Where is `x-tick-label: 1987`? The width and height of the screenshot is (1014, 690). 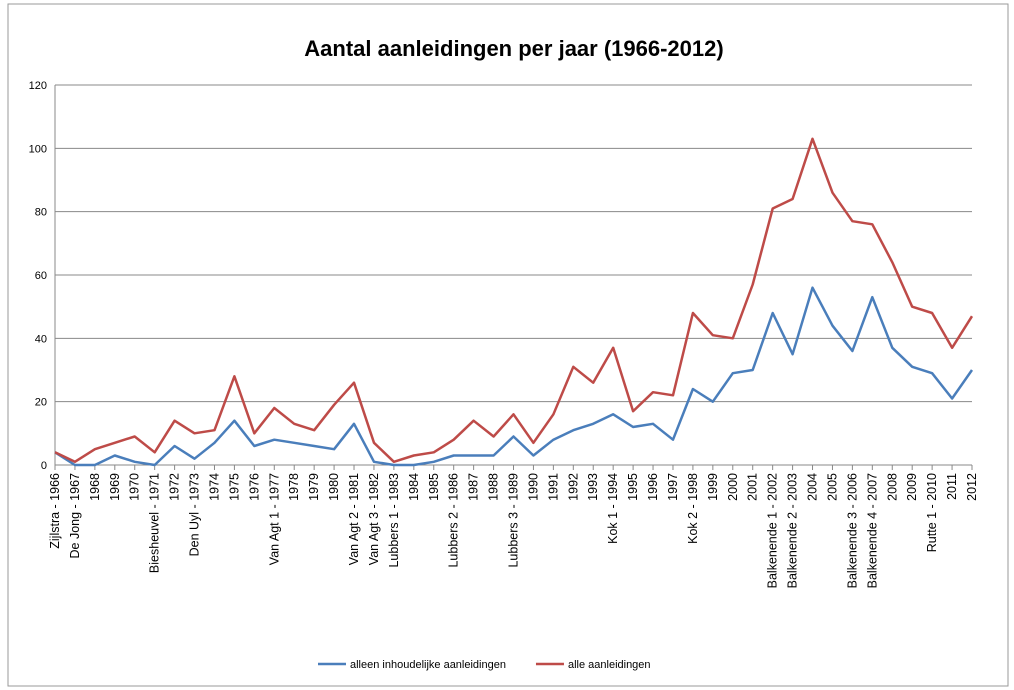 x-tick-label: 1987 is located at coordinates (474, 487).